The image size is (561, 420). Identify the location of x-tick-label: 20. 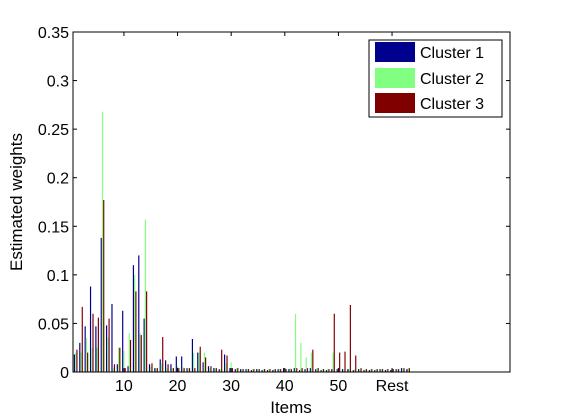
(178, 386).